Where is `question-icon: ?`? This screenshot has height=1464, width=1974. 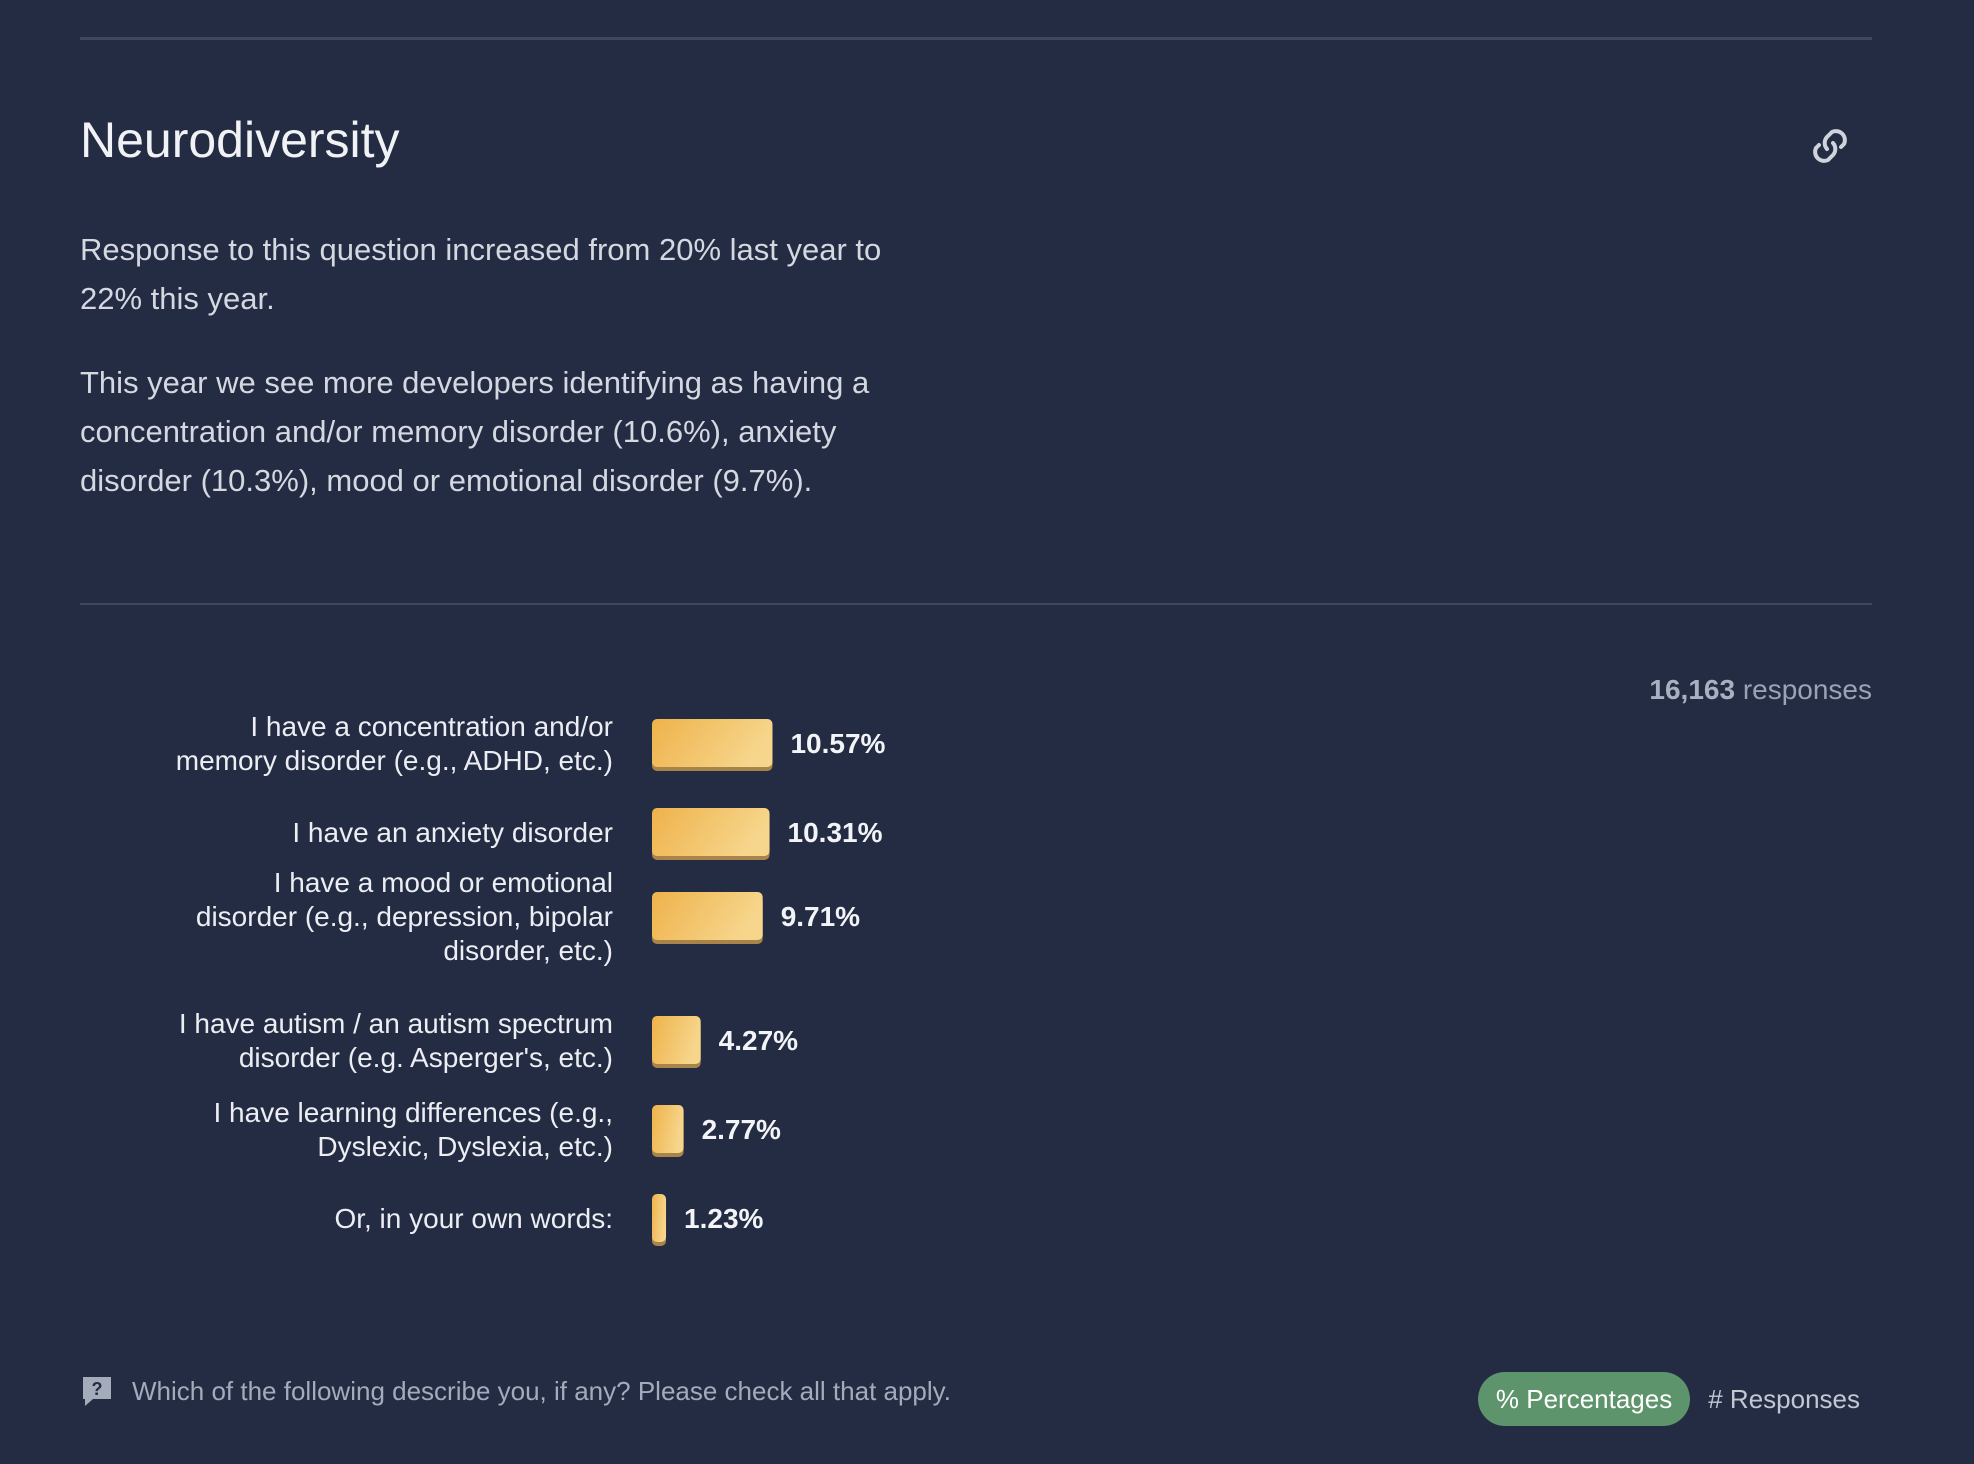 question-icon: ? is located at coordinates (97, 1391).